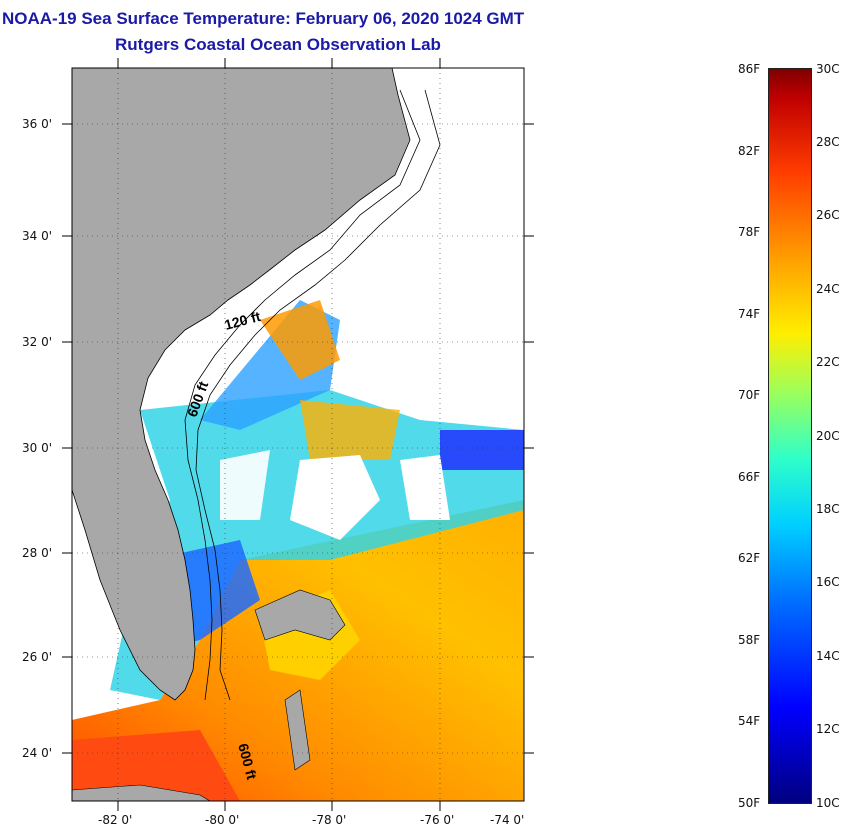 This screenshot has height=832, width=849. What do you see at coordinates (350, 430) in the screenshot?
I see `warm-water-patch` at bounding box center [350, 430].